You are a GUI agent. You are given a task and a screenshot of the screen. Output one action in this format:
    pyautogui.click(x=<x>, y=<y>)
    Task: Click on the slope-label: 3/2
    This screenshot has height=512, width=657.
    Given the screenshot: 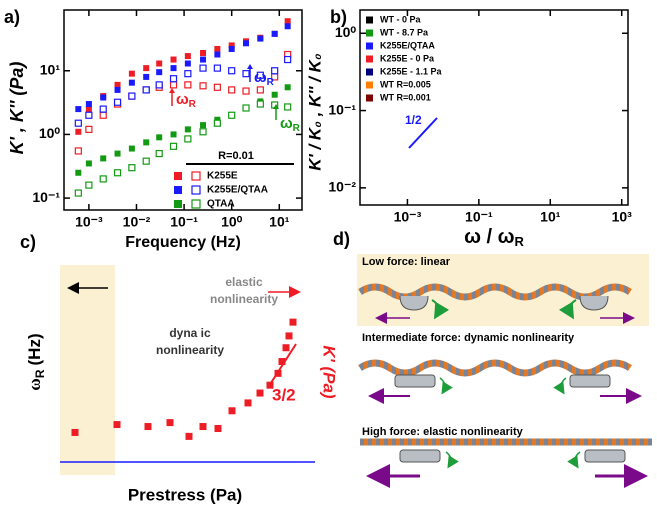 What is the action you would take?
    pyautogui.click(x=284, y=394)
    